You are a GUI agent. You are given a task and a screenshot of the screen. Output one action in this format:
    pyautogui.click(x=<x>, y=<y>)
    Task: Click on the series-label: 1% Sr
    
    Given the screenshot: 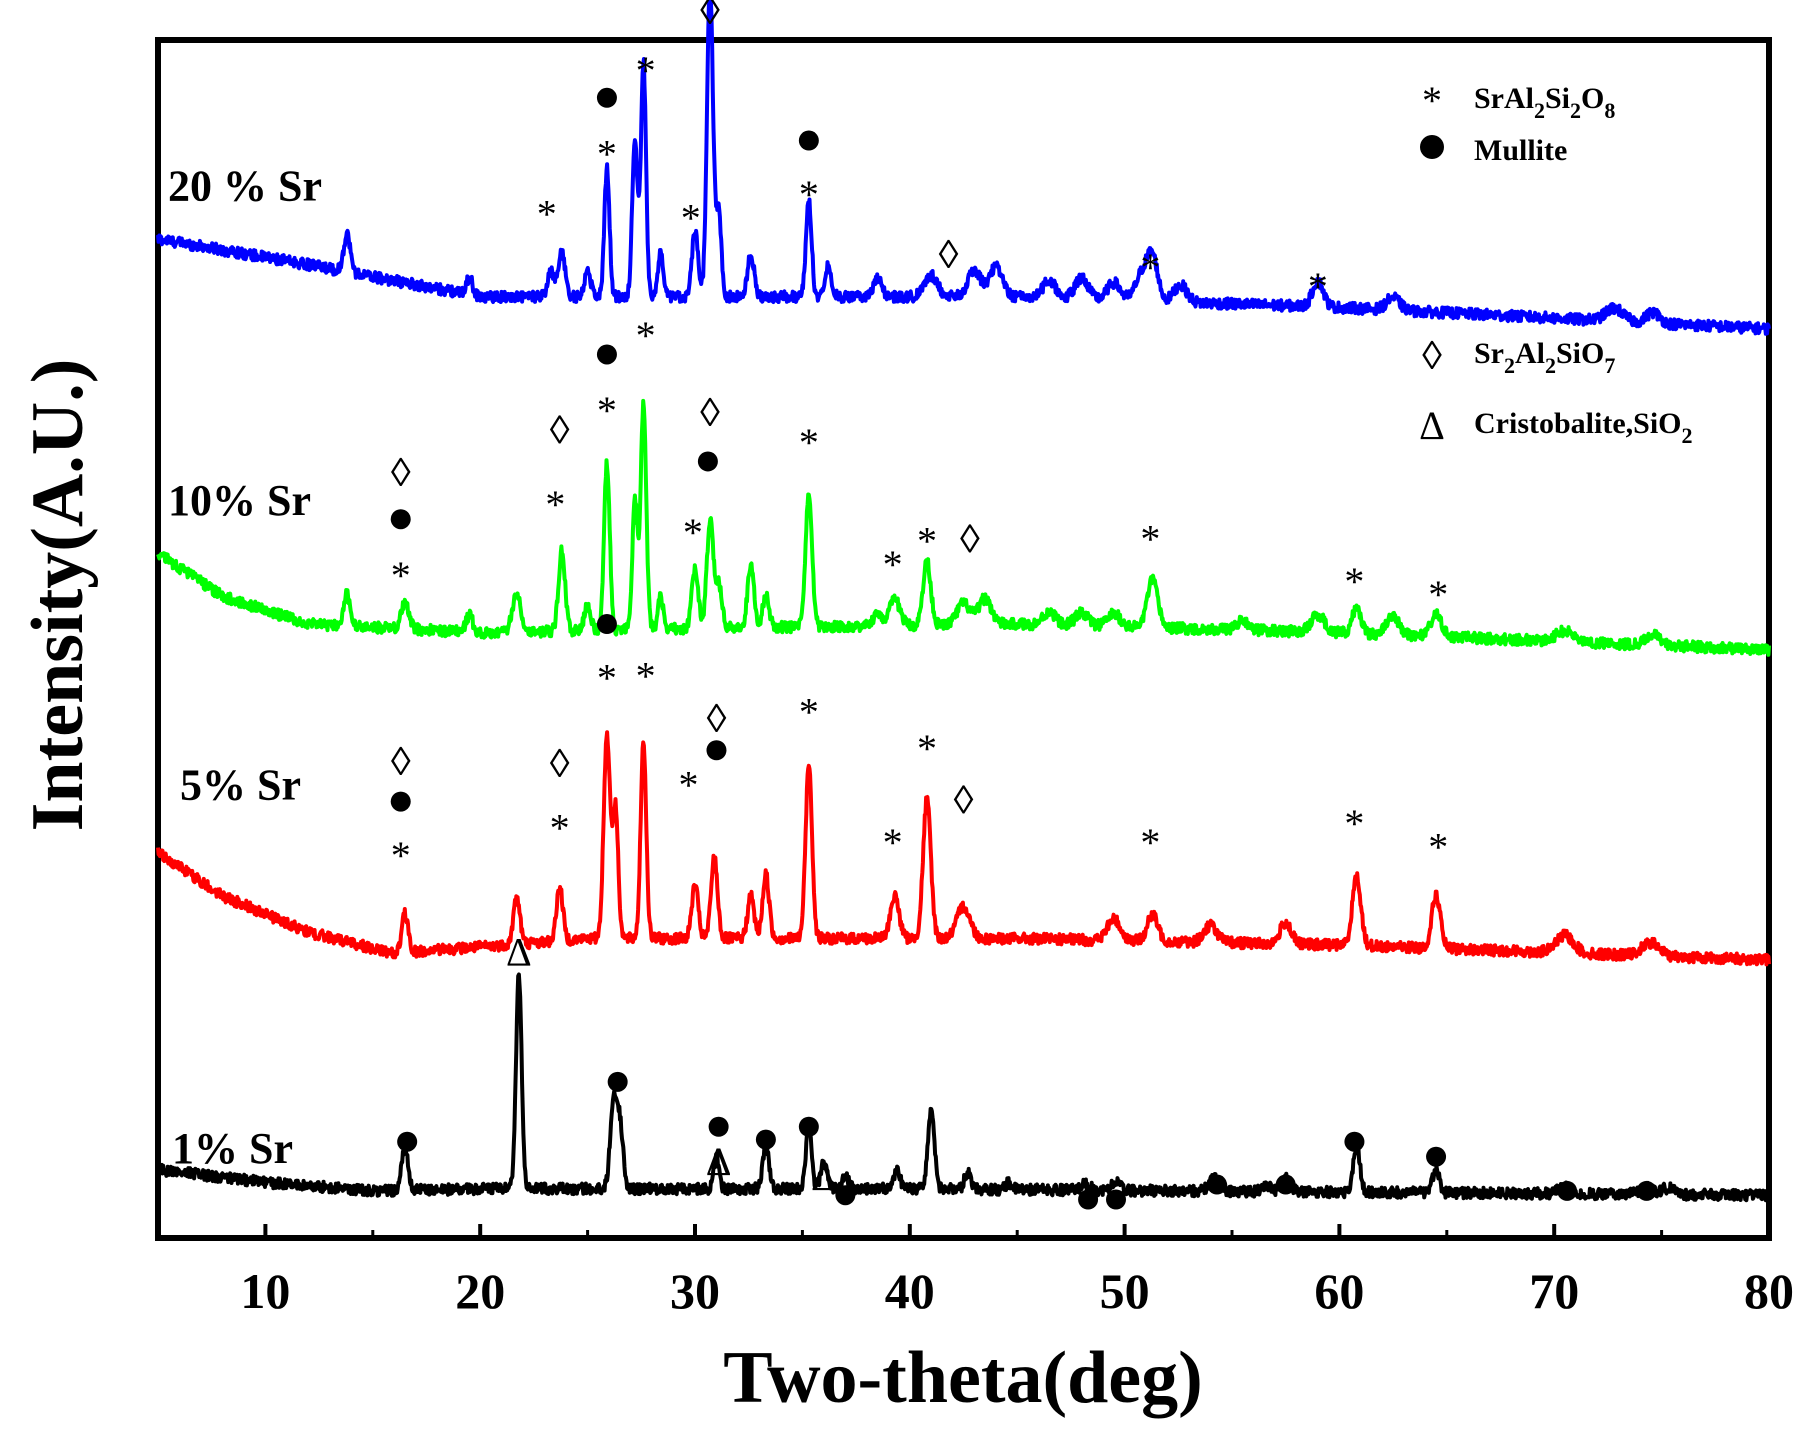 What is the action you would take?
    pyautogui.click(x=232, y=1148)
    